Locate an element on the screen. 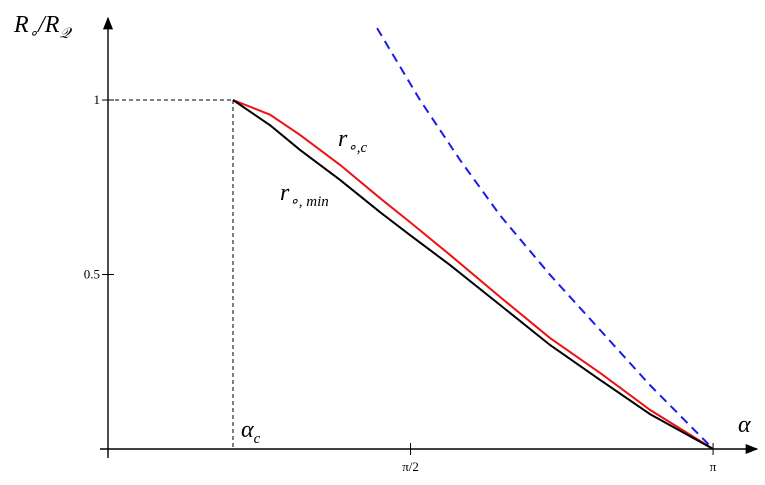 This screenshot has width=765, height=485. x-tick-label: π is located at coordinates (713, 466).